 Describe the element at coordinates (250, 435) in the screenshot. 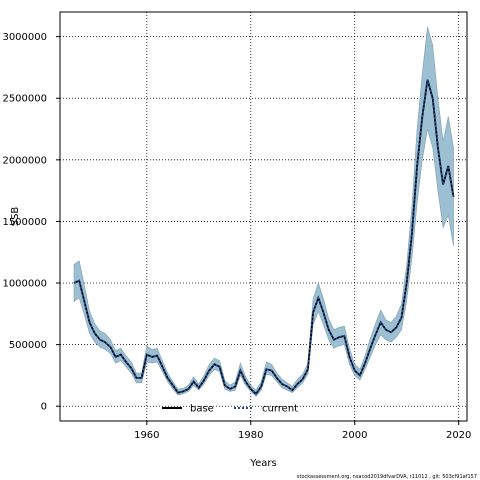

I see `x-tick-label: 1980` at that location.